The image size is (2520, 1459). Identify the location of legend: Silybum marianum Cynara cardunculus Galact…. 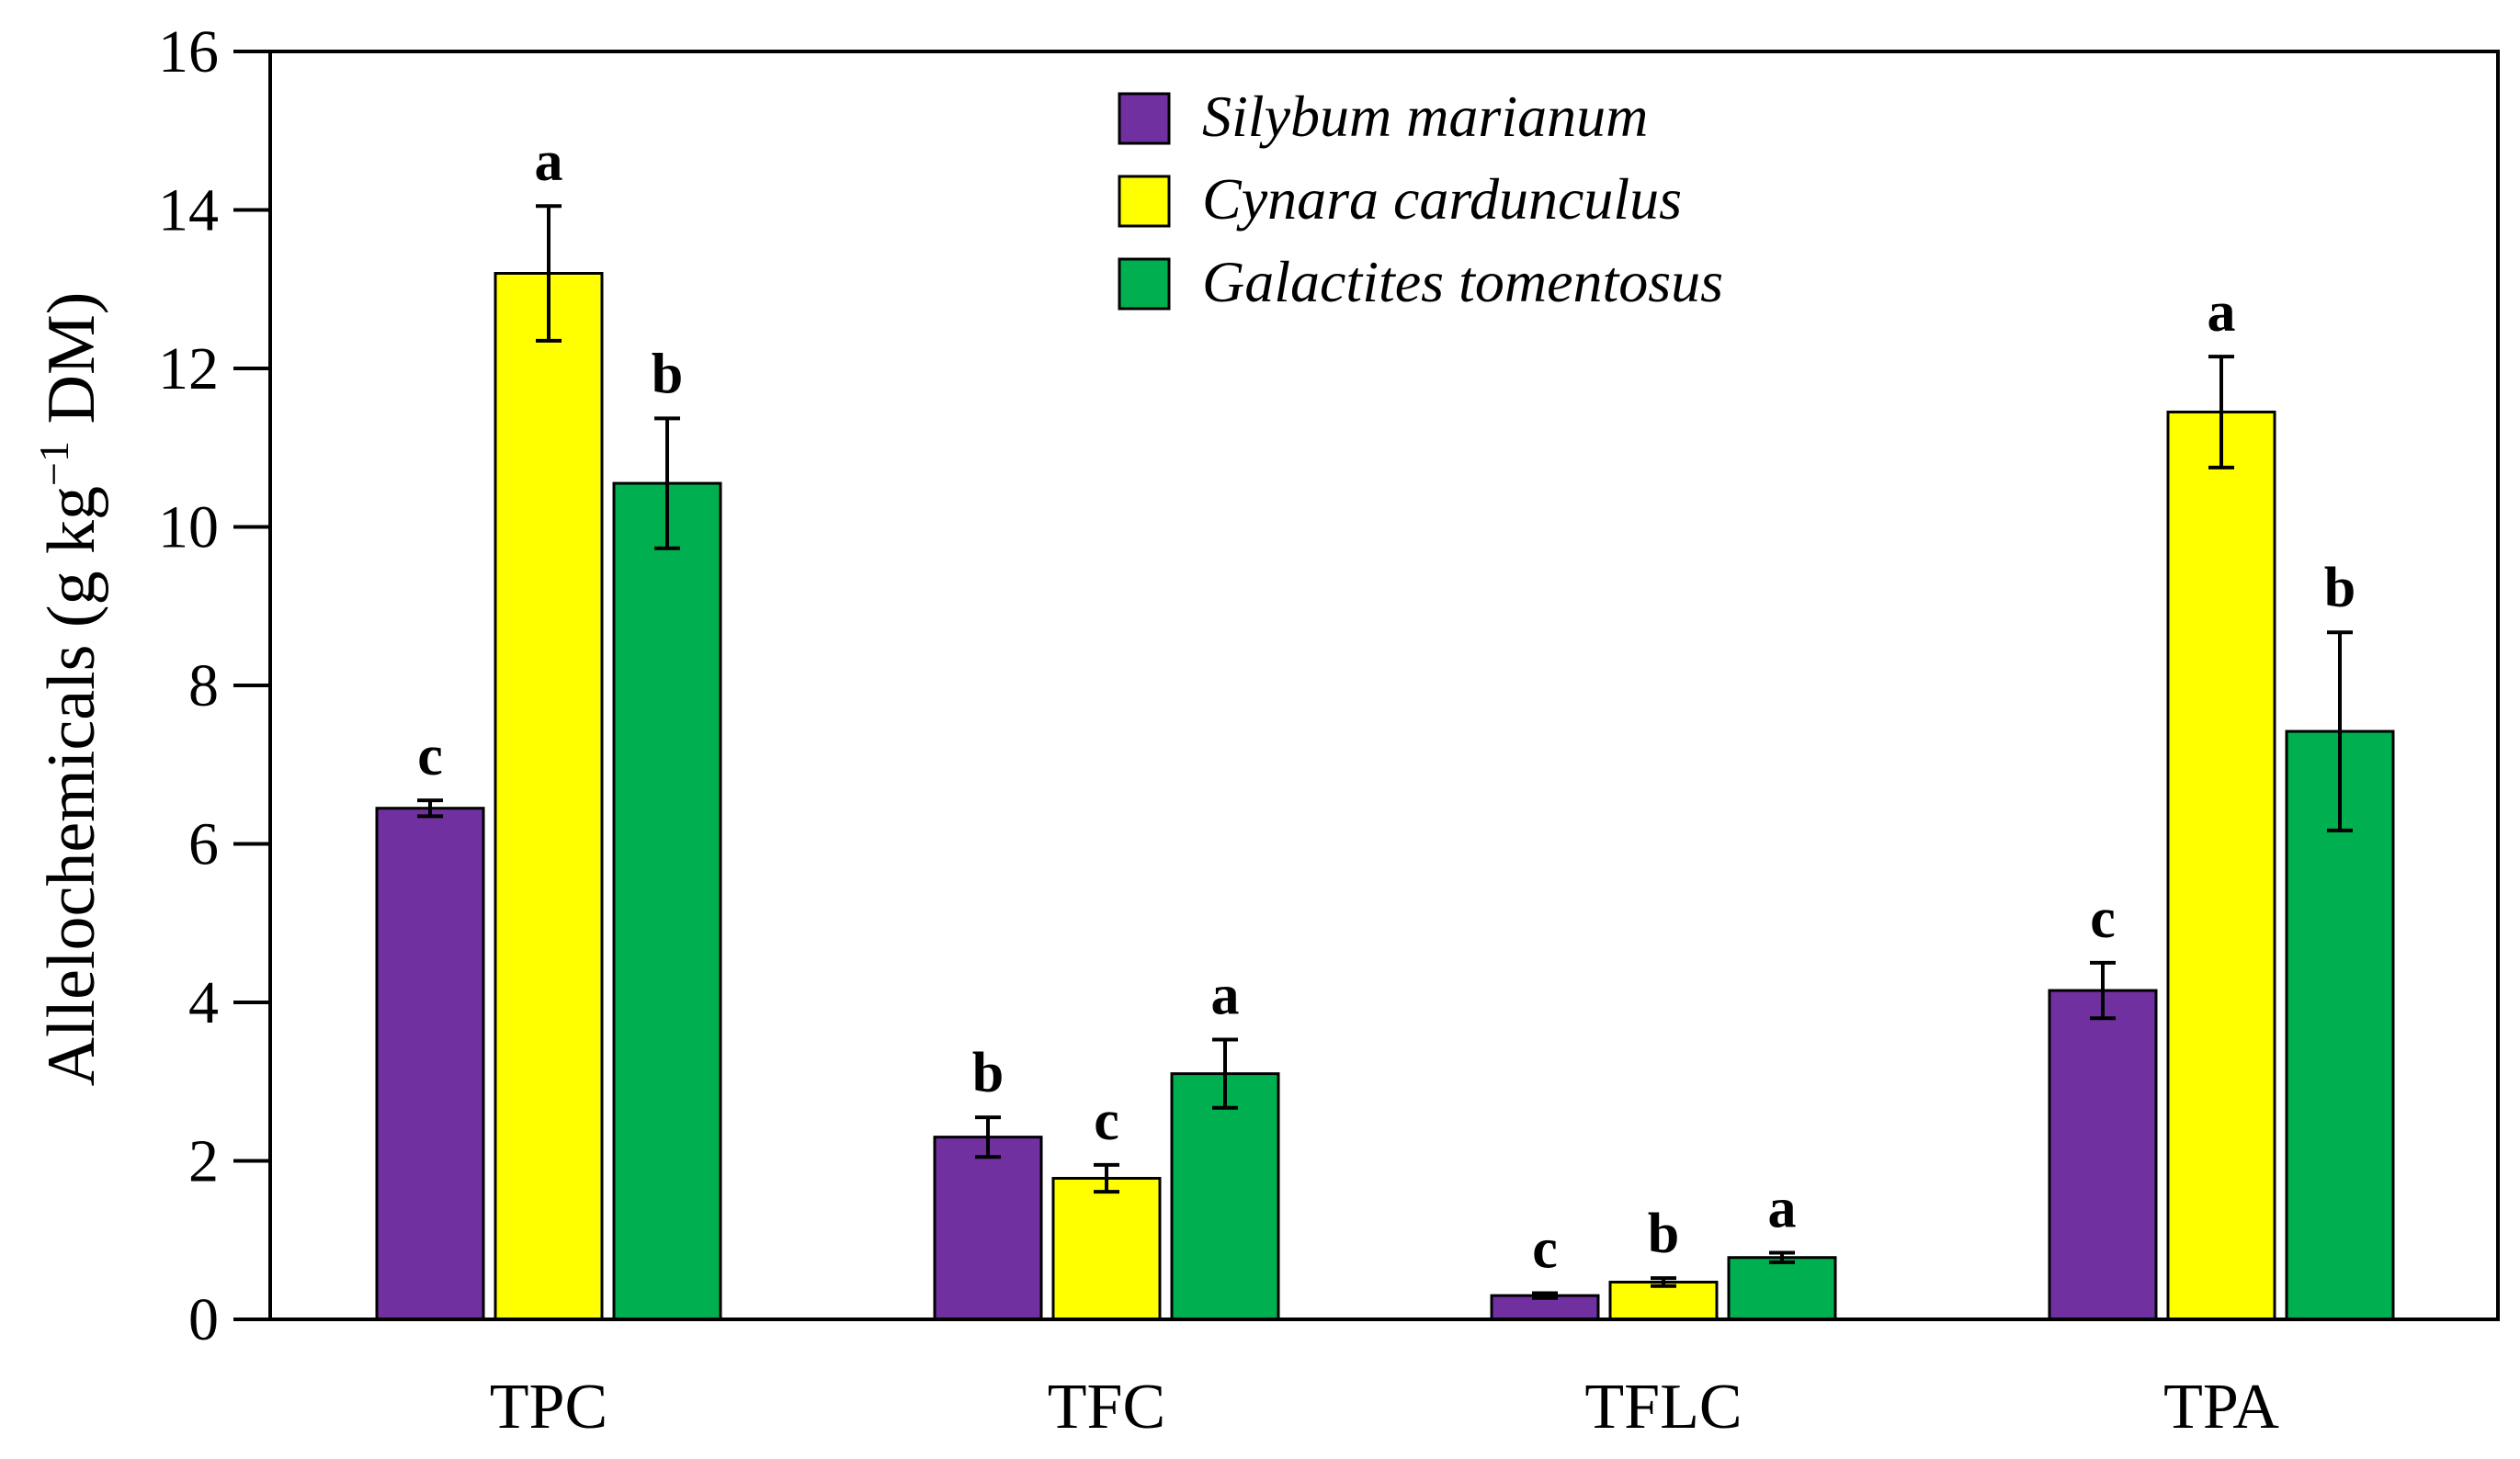
(1420, 199).